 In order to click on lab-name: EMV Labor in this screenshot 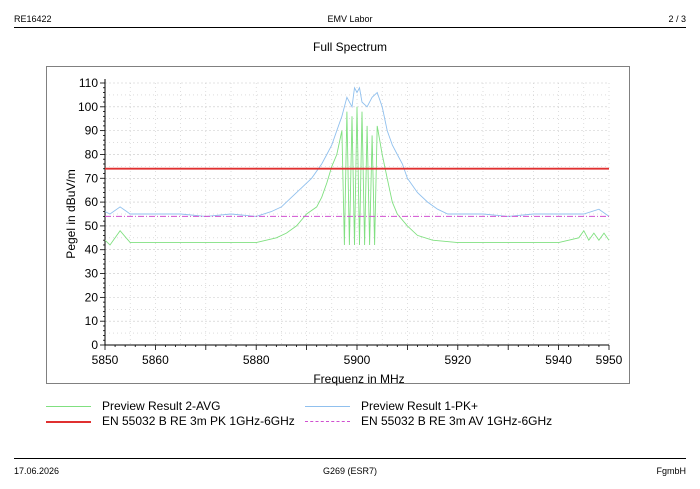, I will do `click(350, 19)`.